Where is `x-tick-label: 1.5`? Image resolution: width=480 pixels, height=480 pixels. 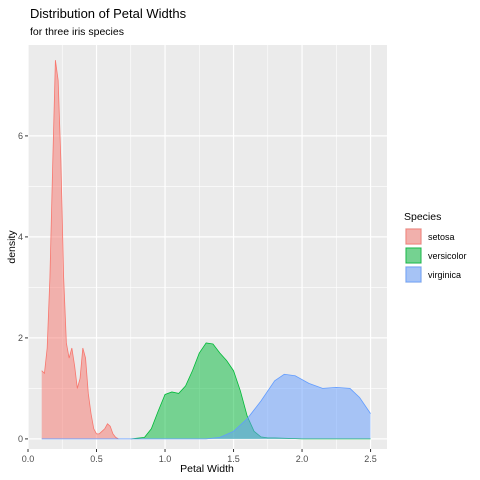 x-tick-label: 1.5 is located at coordinates (233, 459).